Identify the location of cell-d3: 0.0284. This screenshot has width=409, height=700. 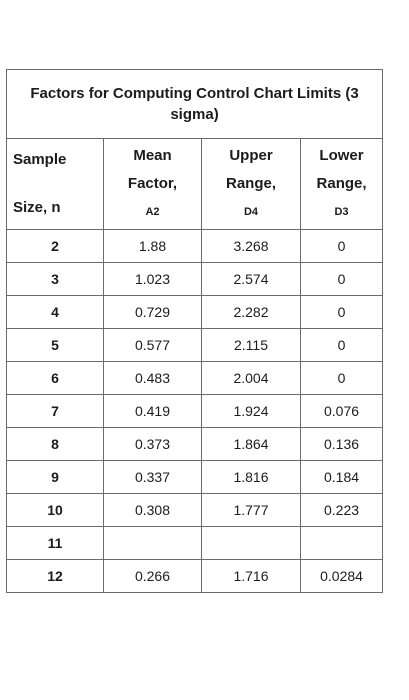
(341, 576).